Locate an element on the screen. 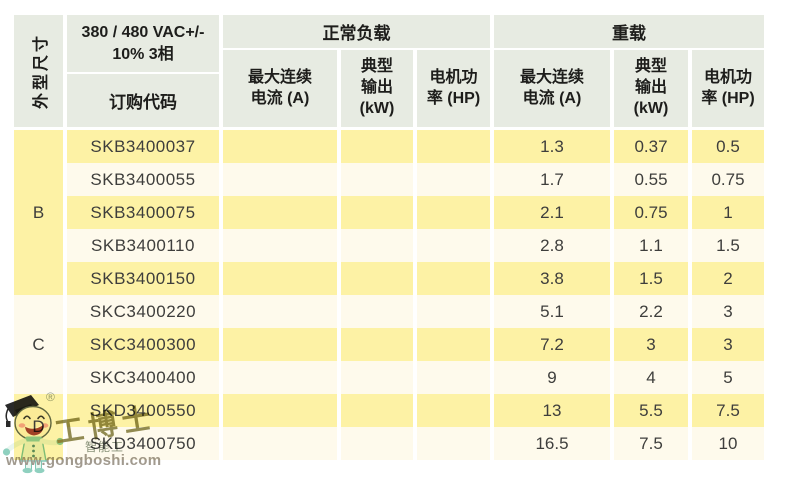 Image resolution: width=785 pixels, height=479 pixels. normal-load-label: 正常负载 is located at coordinates (356, 33).